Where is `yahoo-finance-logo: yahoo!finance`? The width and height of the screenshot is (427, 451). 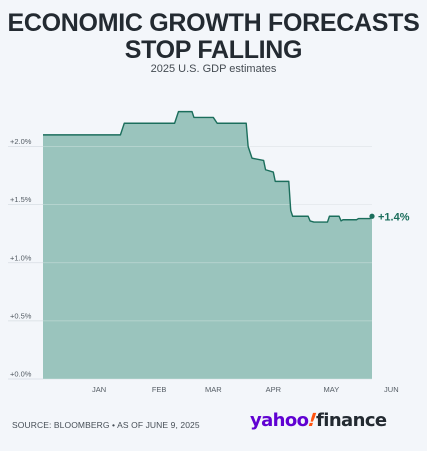 yahoo-finance-logo: yahoo!finance is located at coordinates (318, 420).